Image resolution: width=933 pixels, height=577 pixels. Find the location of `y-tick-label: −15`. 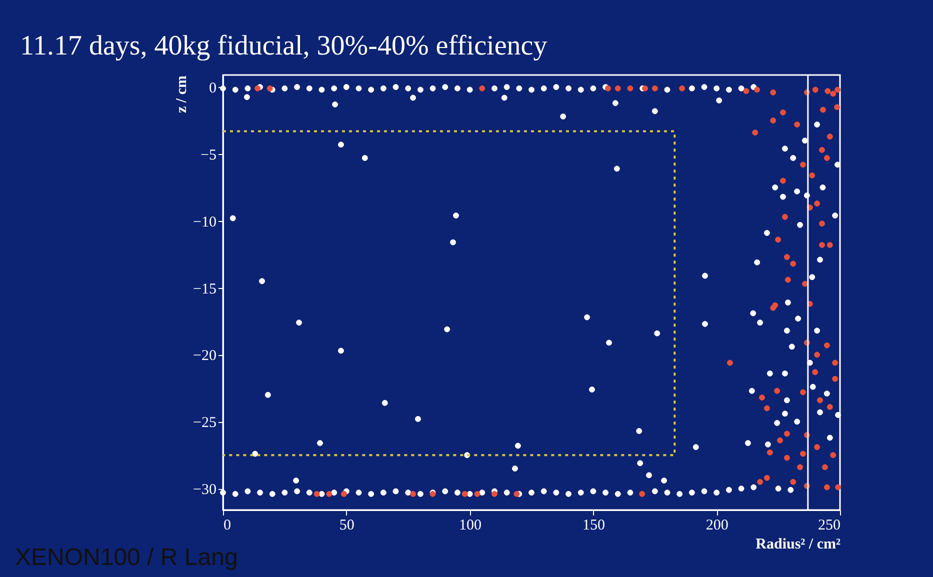

y-tick-label: −15 is located at coordinates (204, 289).